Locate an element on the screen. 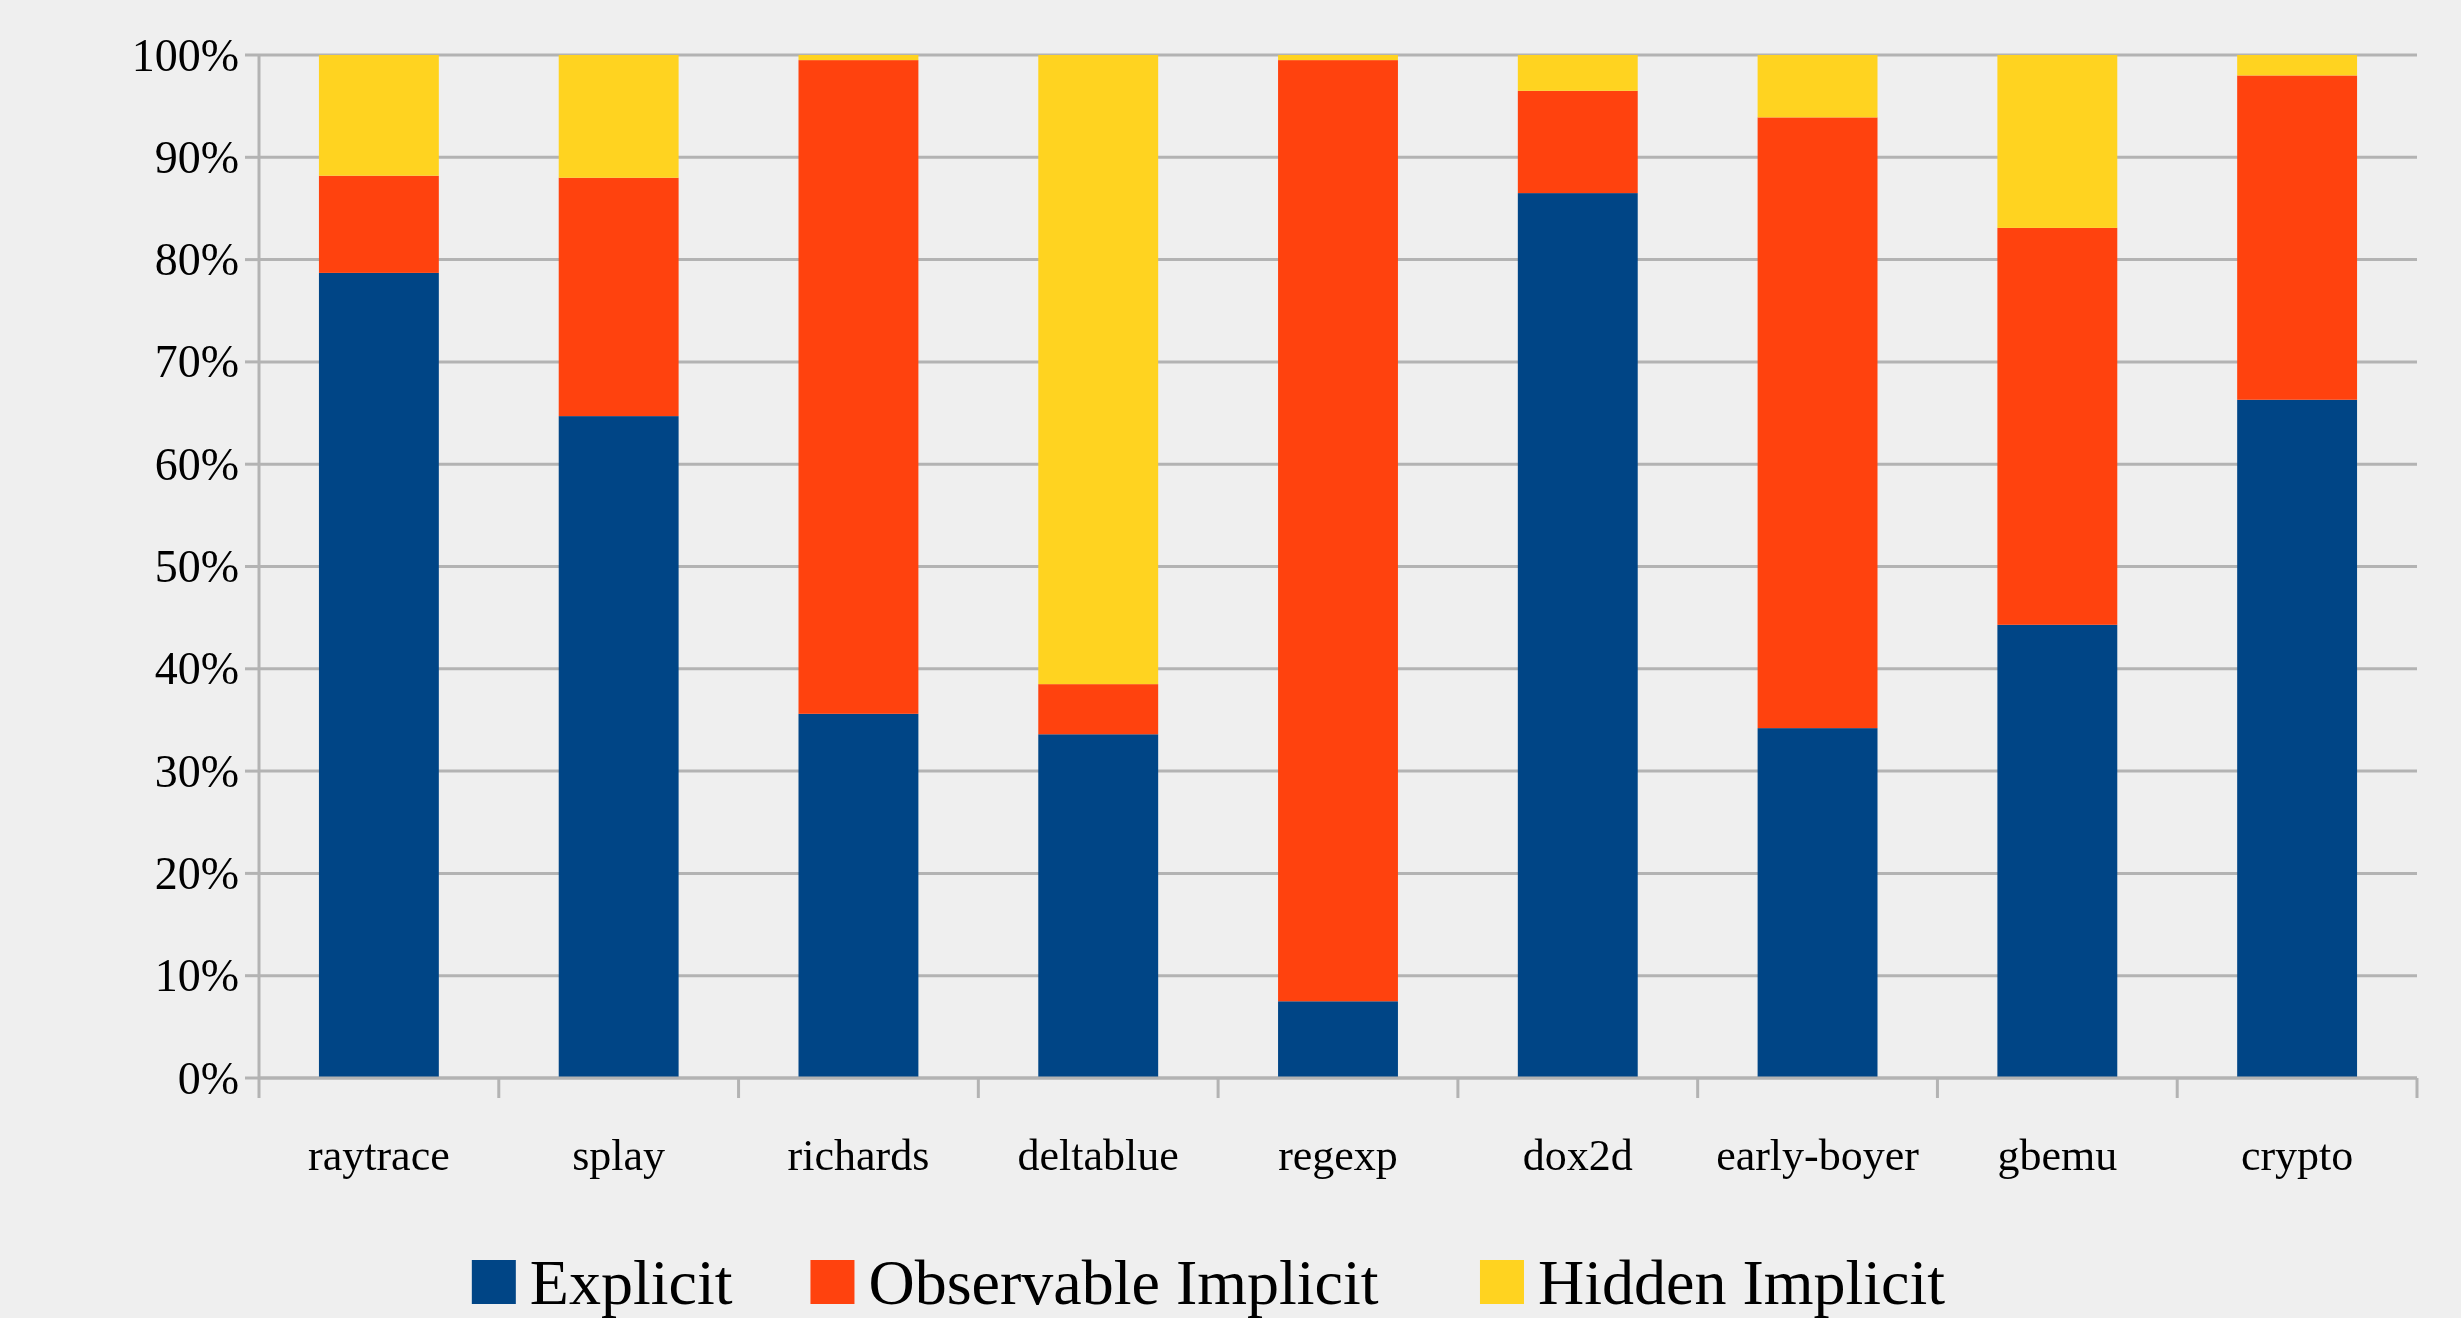  x-tick-label: regexp is located at coordinates (1338, 1155).